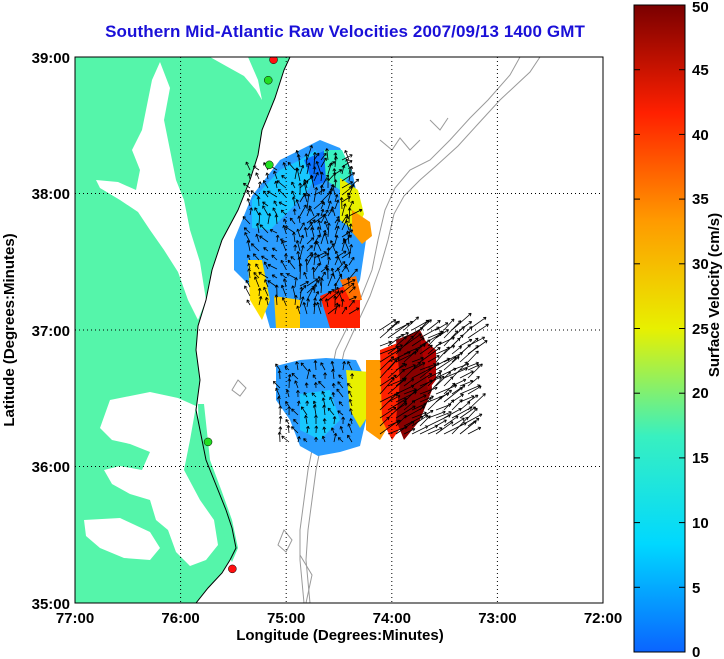  I want to click on colorbar, so click(659, 328).